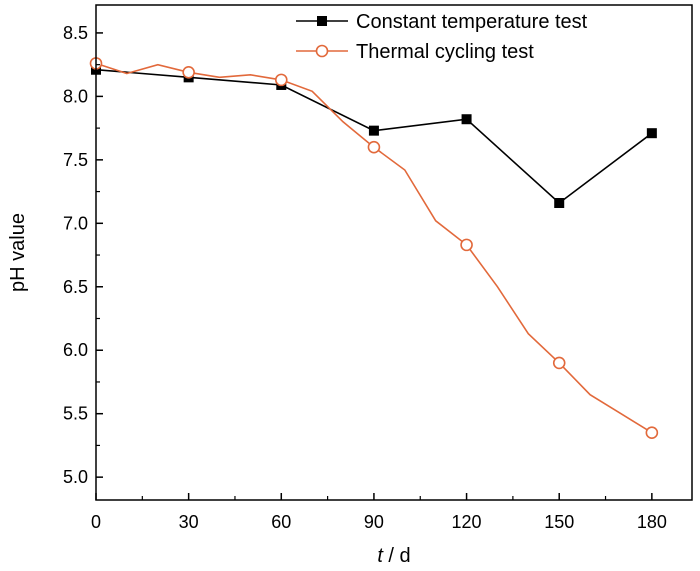  What do you see at coordinates (467, 522) in the screenshot?
I see `x-tick-label: 120` at bounding box center [467, 522].